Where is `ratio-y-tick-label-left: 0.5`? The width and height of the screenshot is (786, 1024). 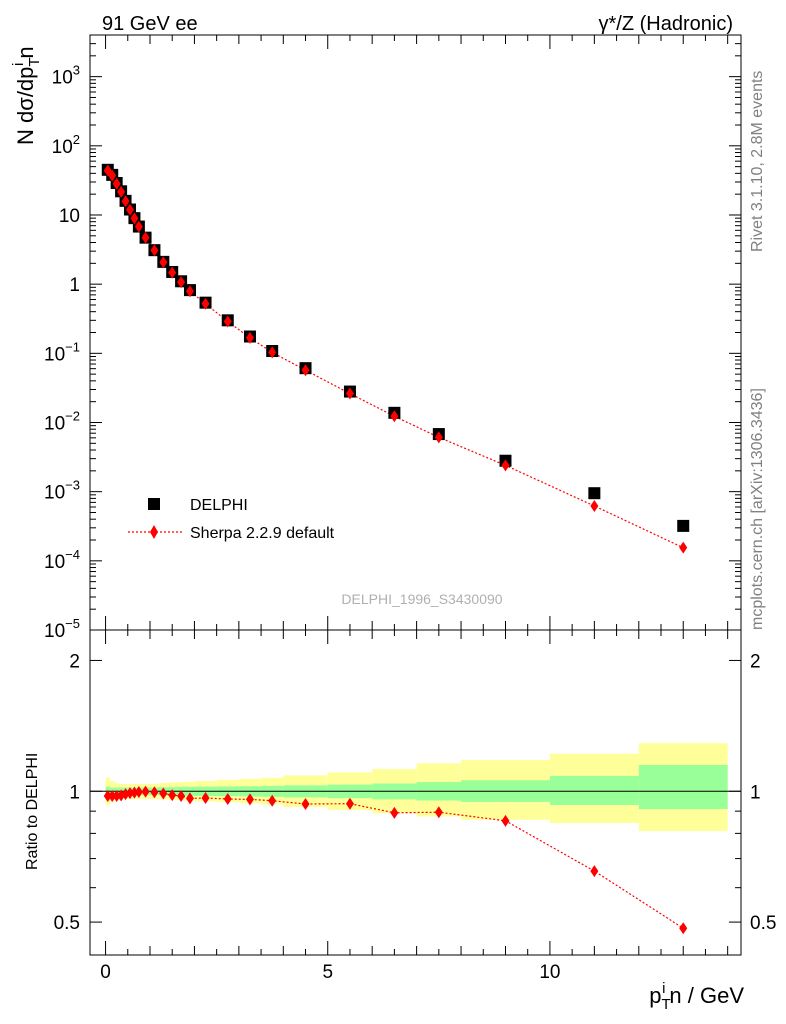
ratio-y-tick-label-left: 0.5 is located at coordinates (67, 923).